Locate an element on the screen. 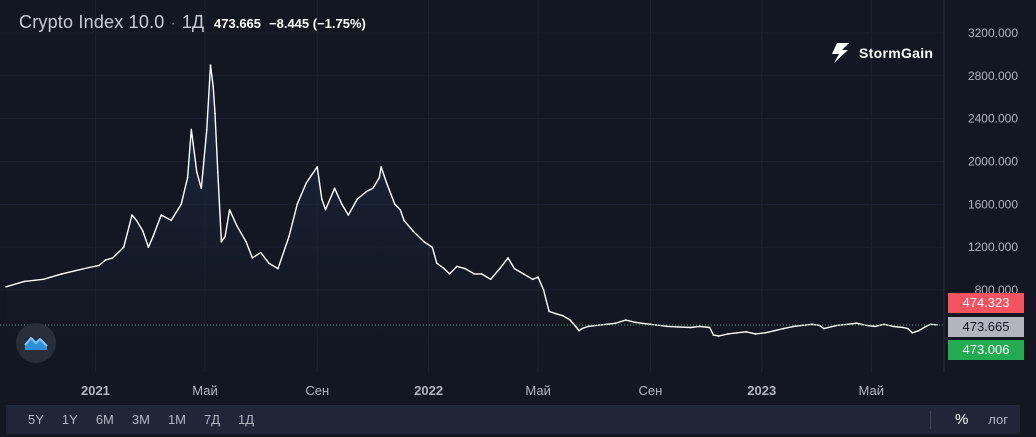 The image size is (1036, 437). percent-scale-button: % is located at coordinates (961, 419).